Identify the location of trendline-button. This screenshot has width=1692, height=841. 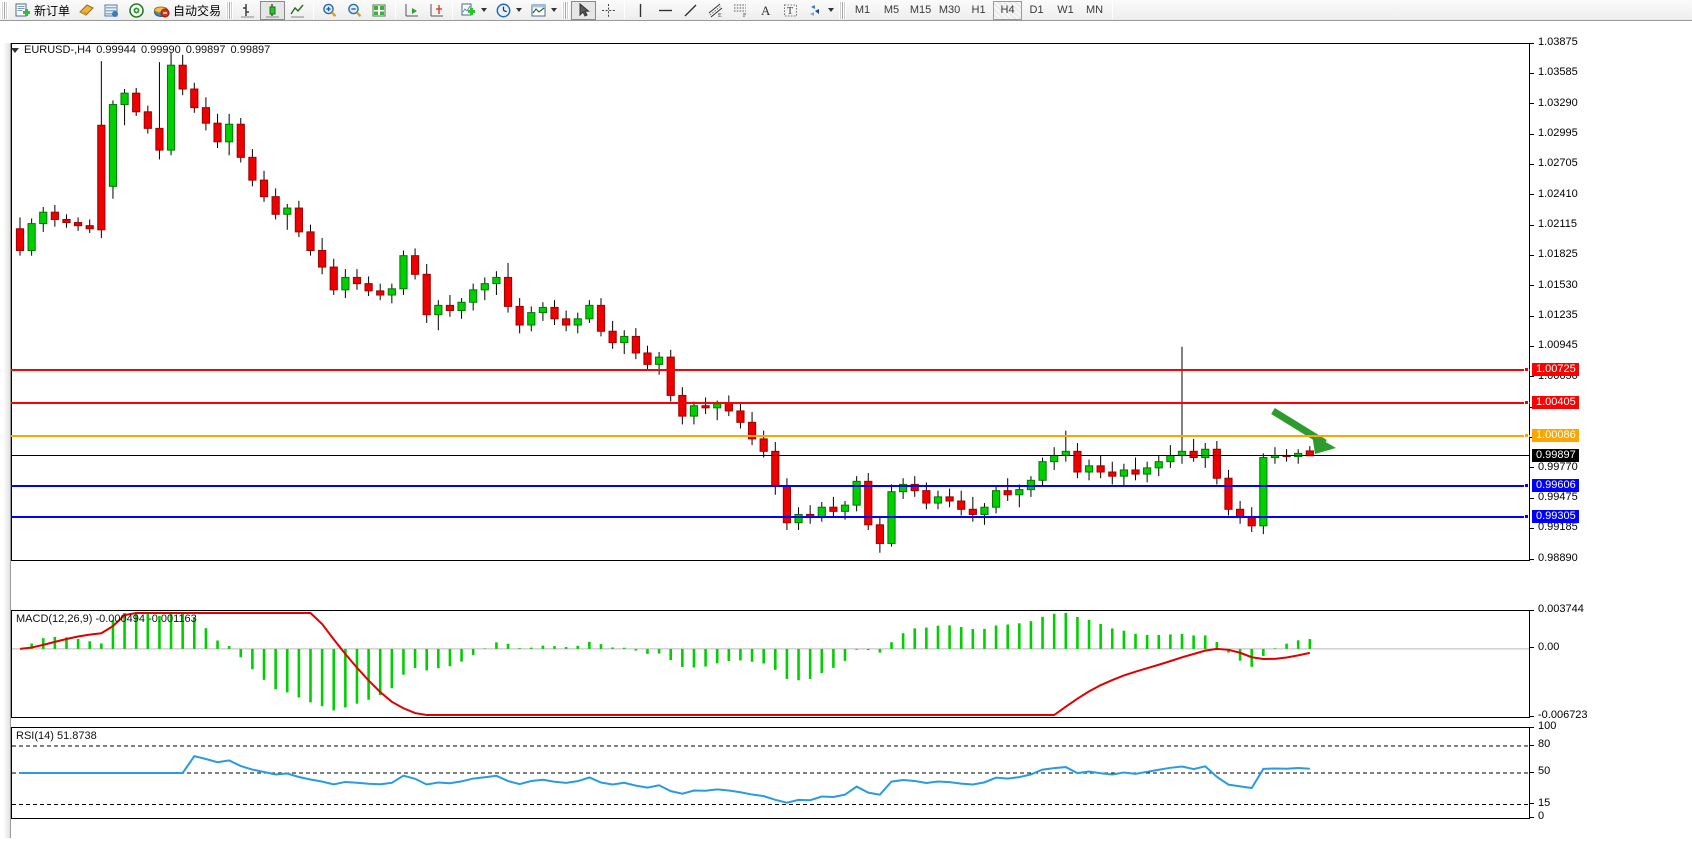
(690, 10).